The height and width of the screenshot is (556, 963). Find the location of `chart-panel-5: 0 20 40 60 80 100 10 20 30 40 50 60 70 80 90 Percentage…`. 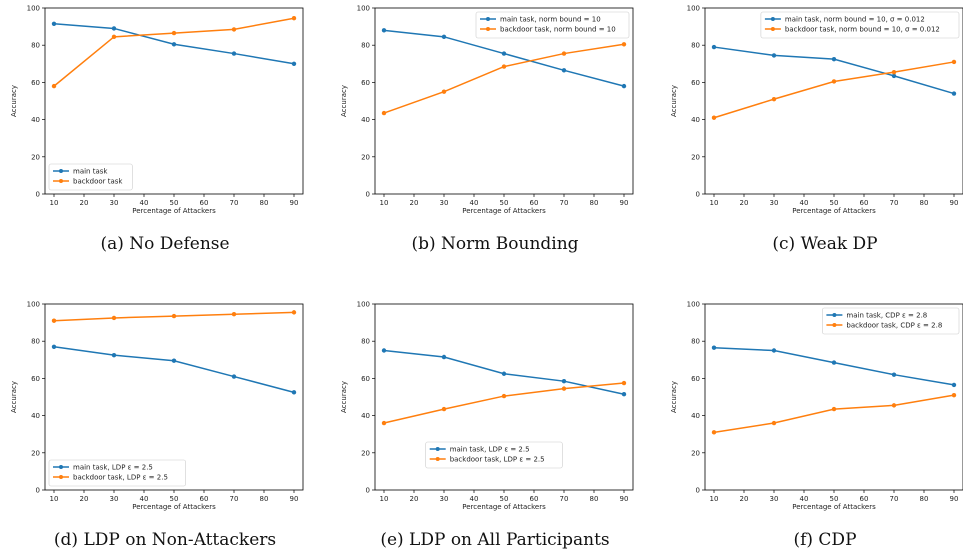

chart-panel-5: 0 20 40 60 80 100 10 20 30 40 50 60 70 80 90 Percentage… is located at coordinates (816, 406).